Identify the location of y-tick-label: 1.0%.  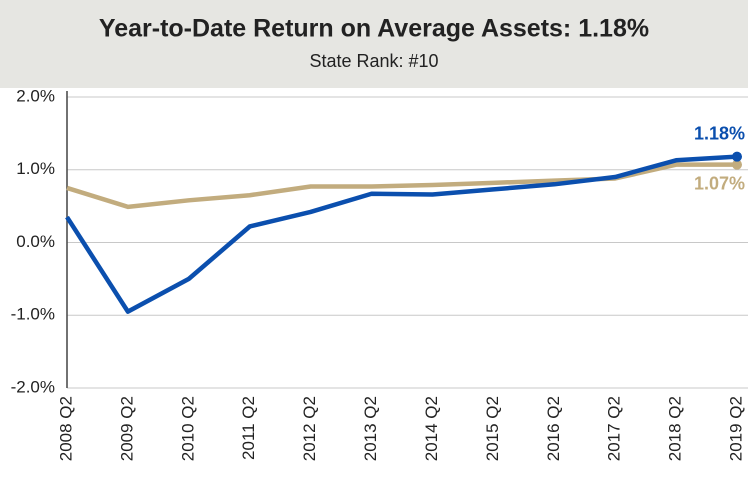
(35, 168).